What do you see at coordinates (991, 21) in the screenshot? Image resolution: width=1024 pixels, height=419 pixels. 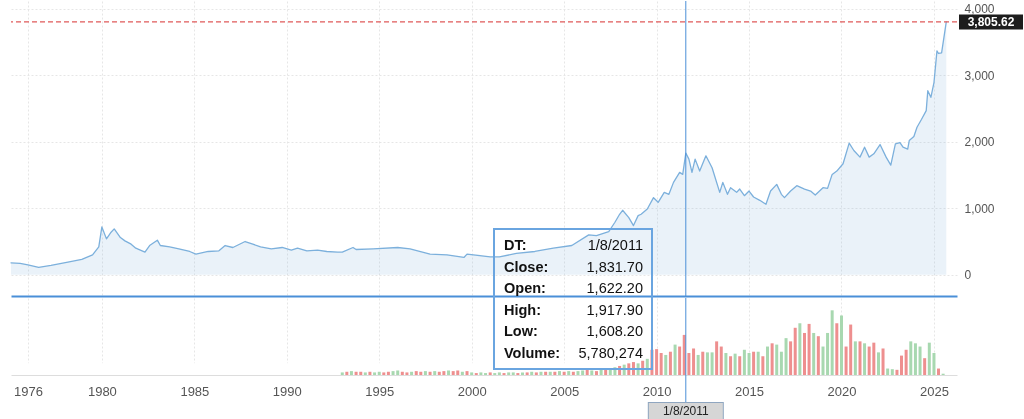 I see `ref-line-label: 3,805.62` at bounding box center [991, 21].